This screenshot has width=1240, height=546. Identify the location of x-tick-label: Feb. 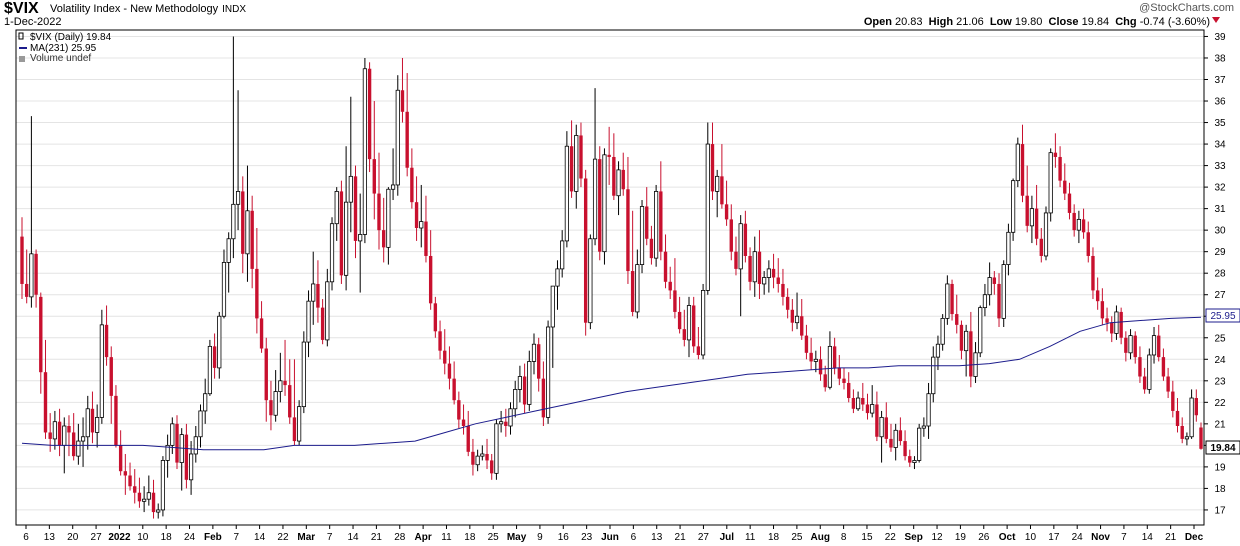
(213, 537).